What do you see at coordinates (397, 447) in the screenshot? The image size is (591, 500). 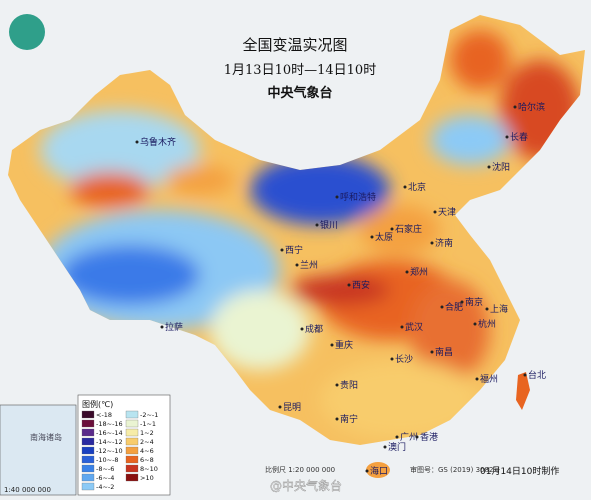 I see `city-label: 澳门` at bounding box center [397, 447].